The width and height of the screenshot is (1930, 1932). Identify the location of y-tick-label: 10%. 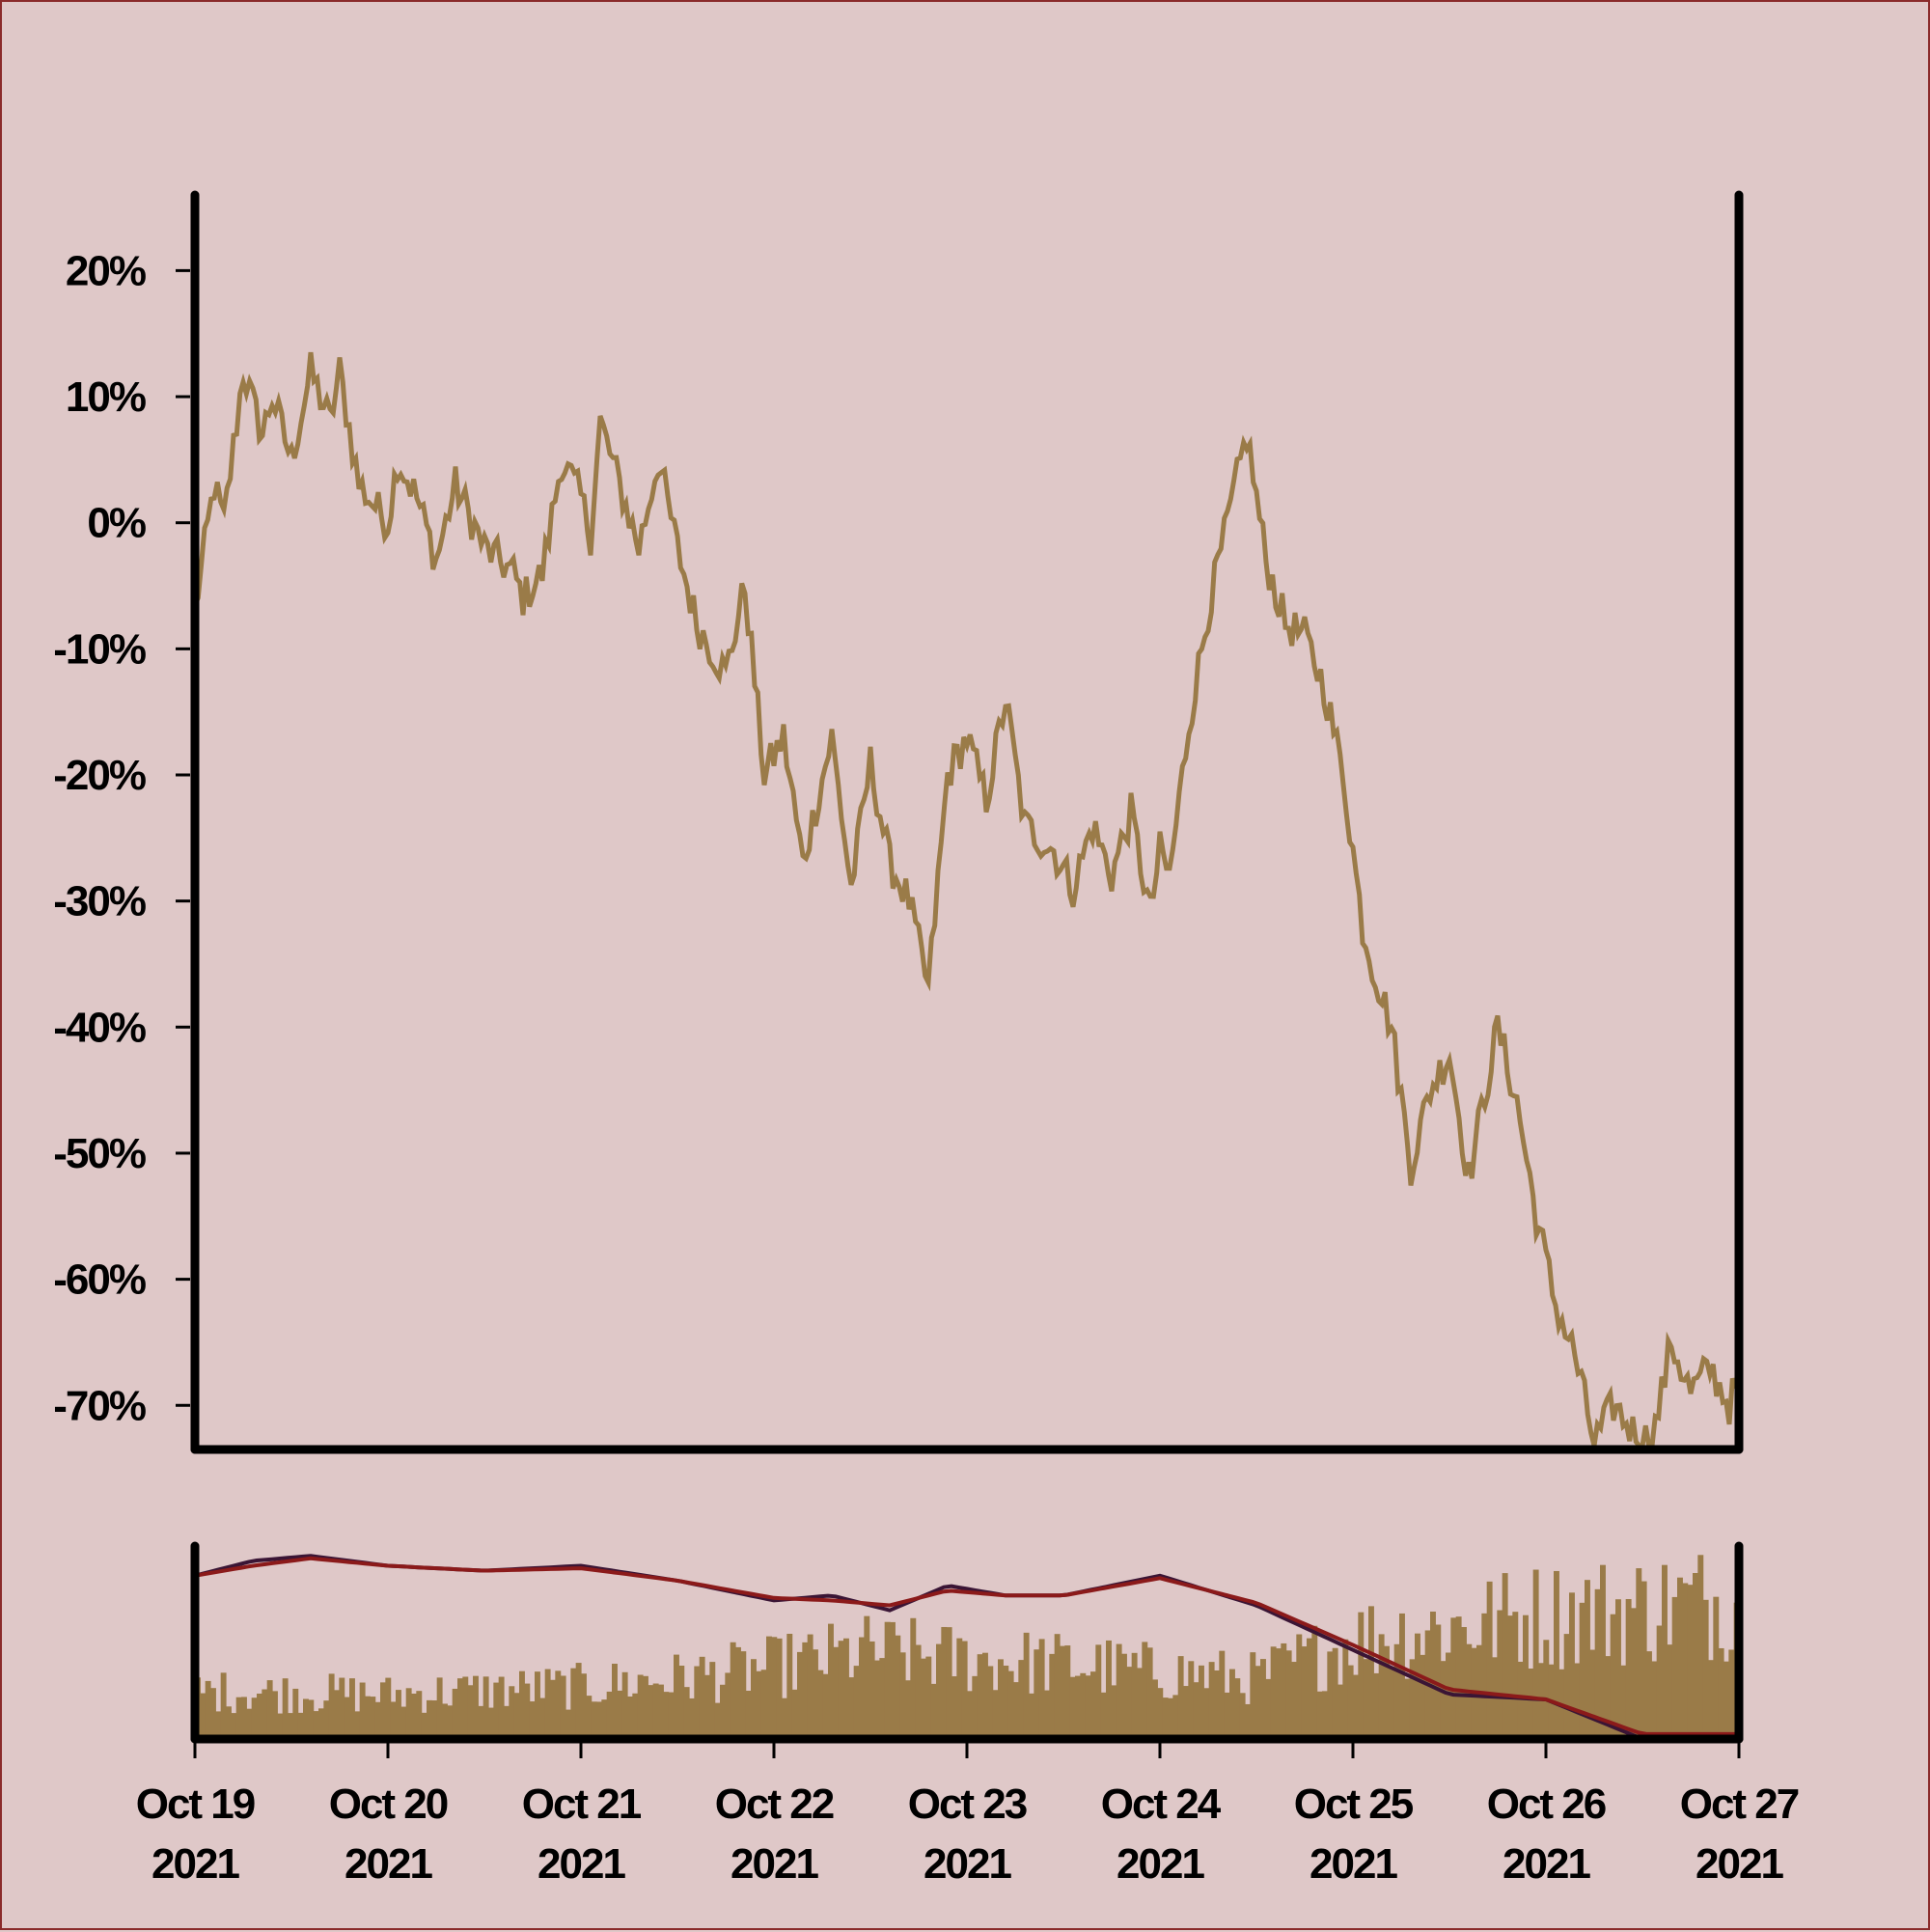
(106, 397).